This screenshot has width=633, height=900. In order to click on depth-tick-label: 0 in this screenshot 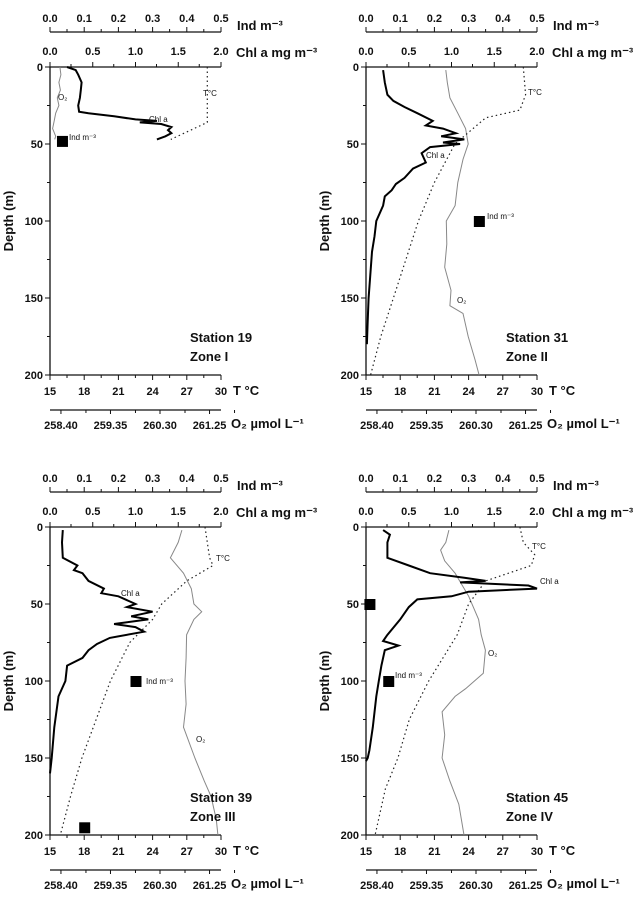, I will do `click(40, 528)`.